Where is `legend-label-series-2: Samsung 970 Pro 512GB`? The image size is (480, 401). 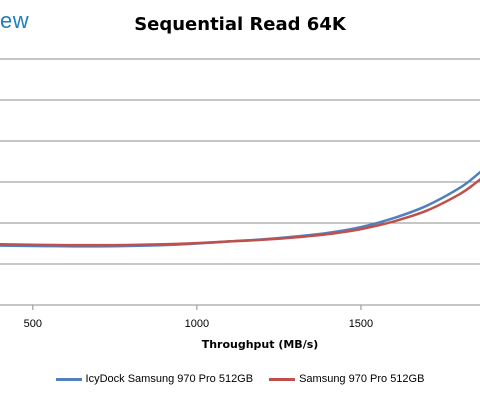 legend-label-series-2: Samsung 970 Pro 512GB is located at coordinates (362, 379).